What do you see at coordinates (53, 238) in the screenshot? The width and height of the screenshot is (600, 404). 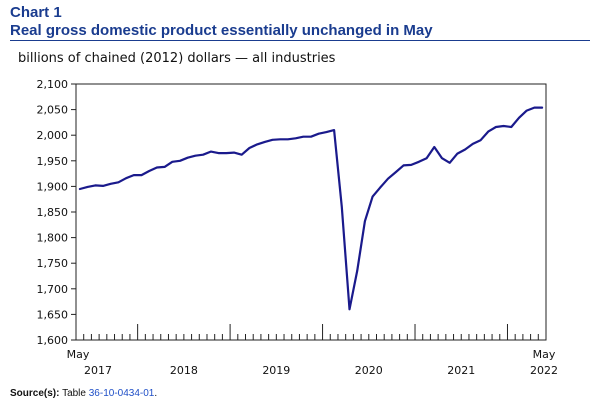 I see `y-tick-label: 1,800` at bounding box center [53, 238].